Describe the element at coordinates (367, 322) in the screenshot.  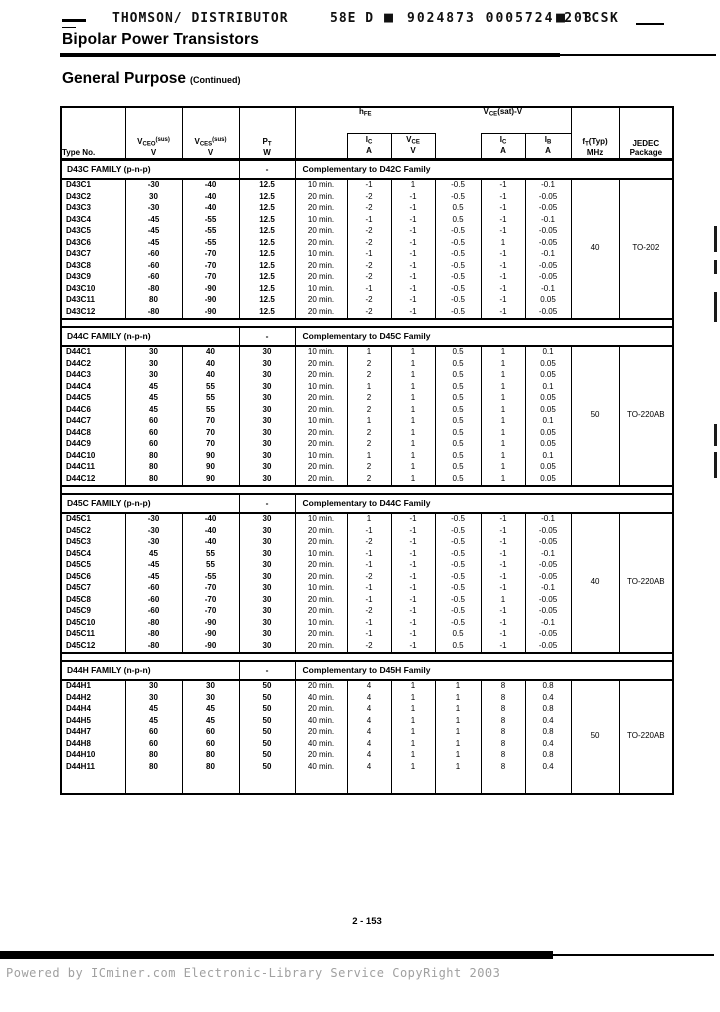
I see `section-gap-cell` at that location.